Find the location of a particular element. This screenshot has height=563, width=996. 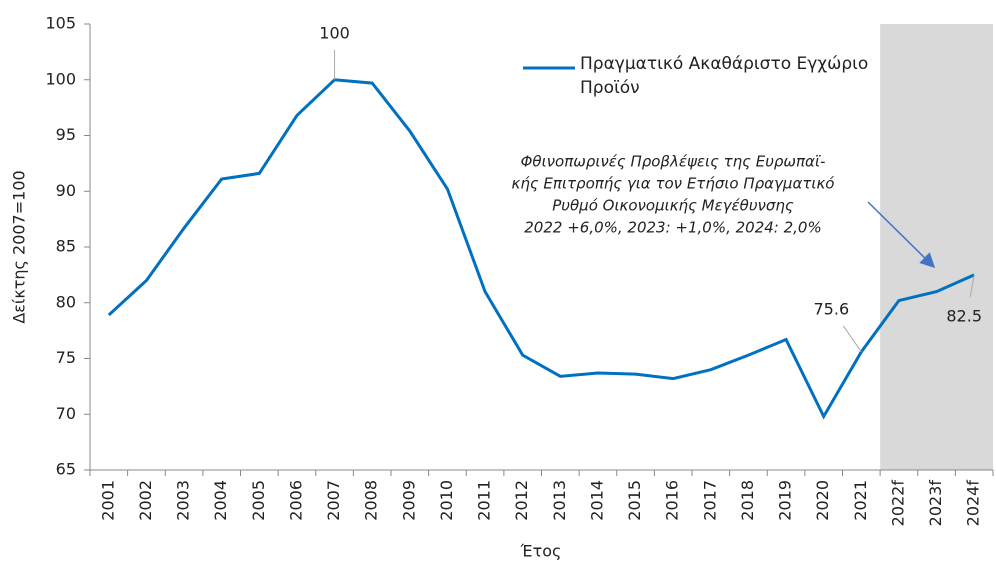

x-tick-label: 2007 is located at coordinates (333, 500).